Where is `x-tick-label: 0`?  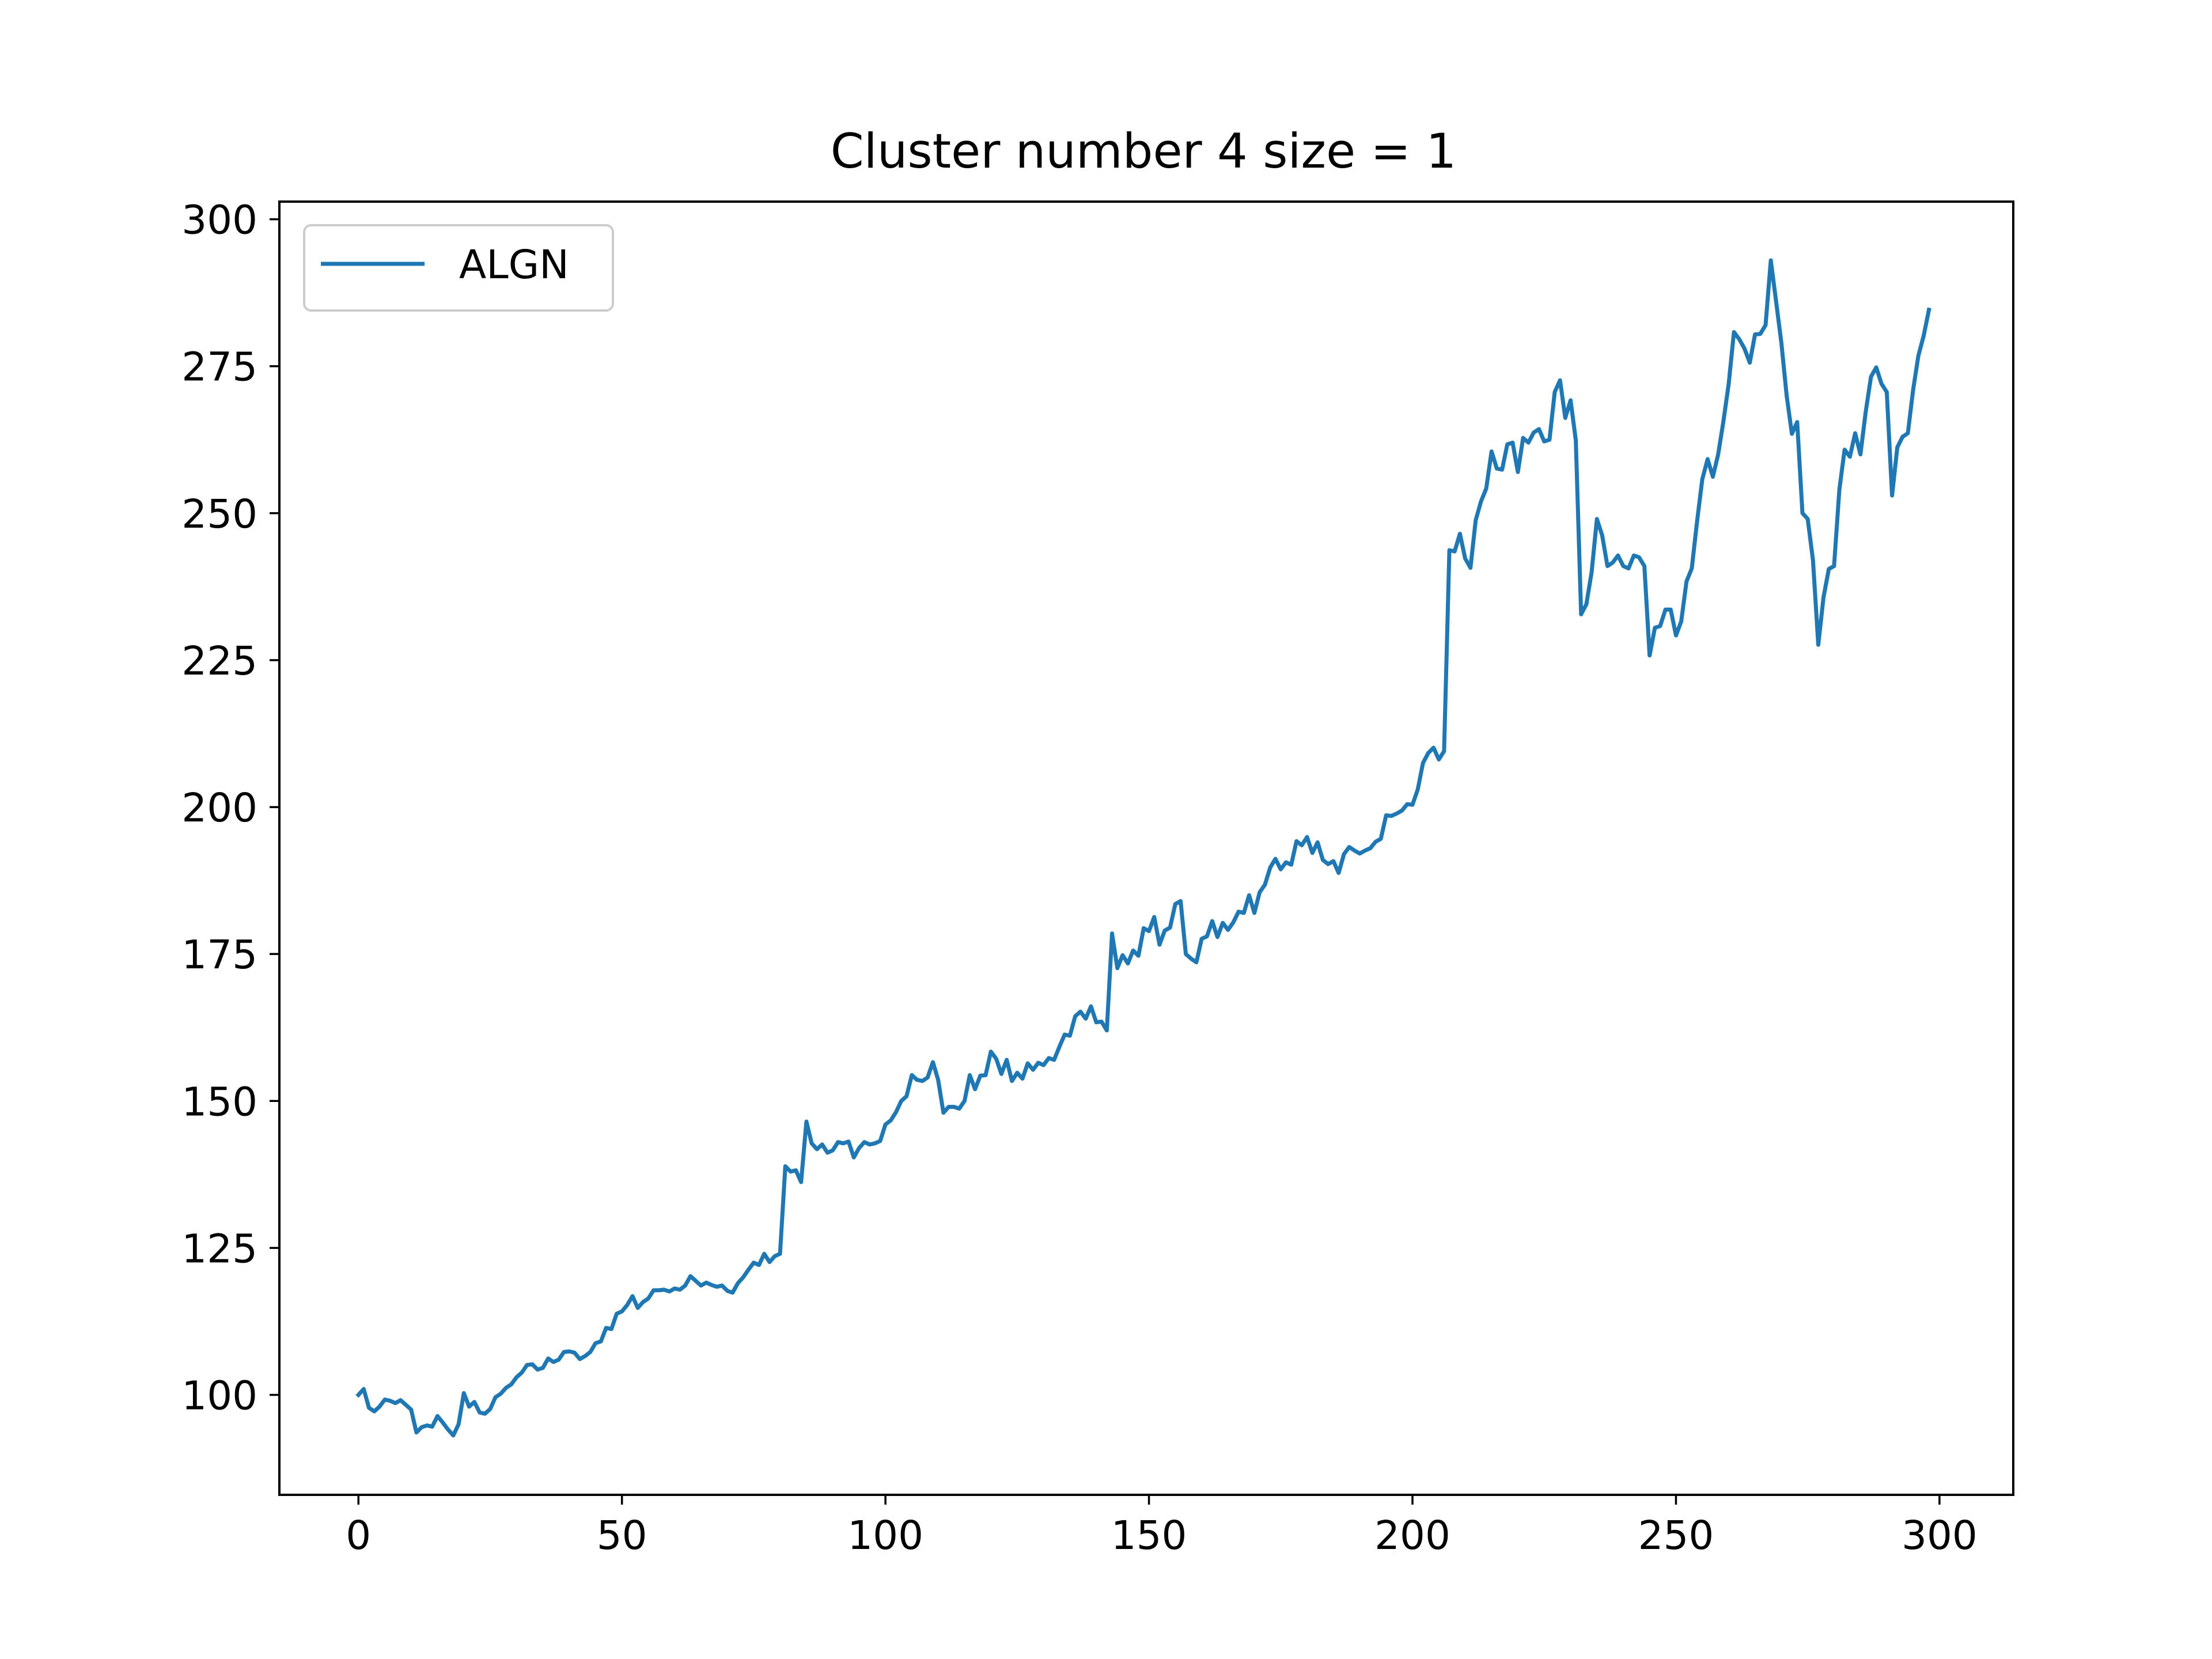 x-tick-label: 0 is located at coordinates (358, 1536).